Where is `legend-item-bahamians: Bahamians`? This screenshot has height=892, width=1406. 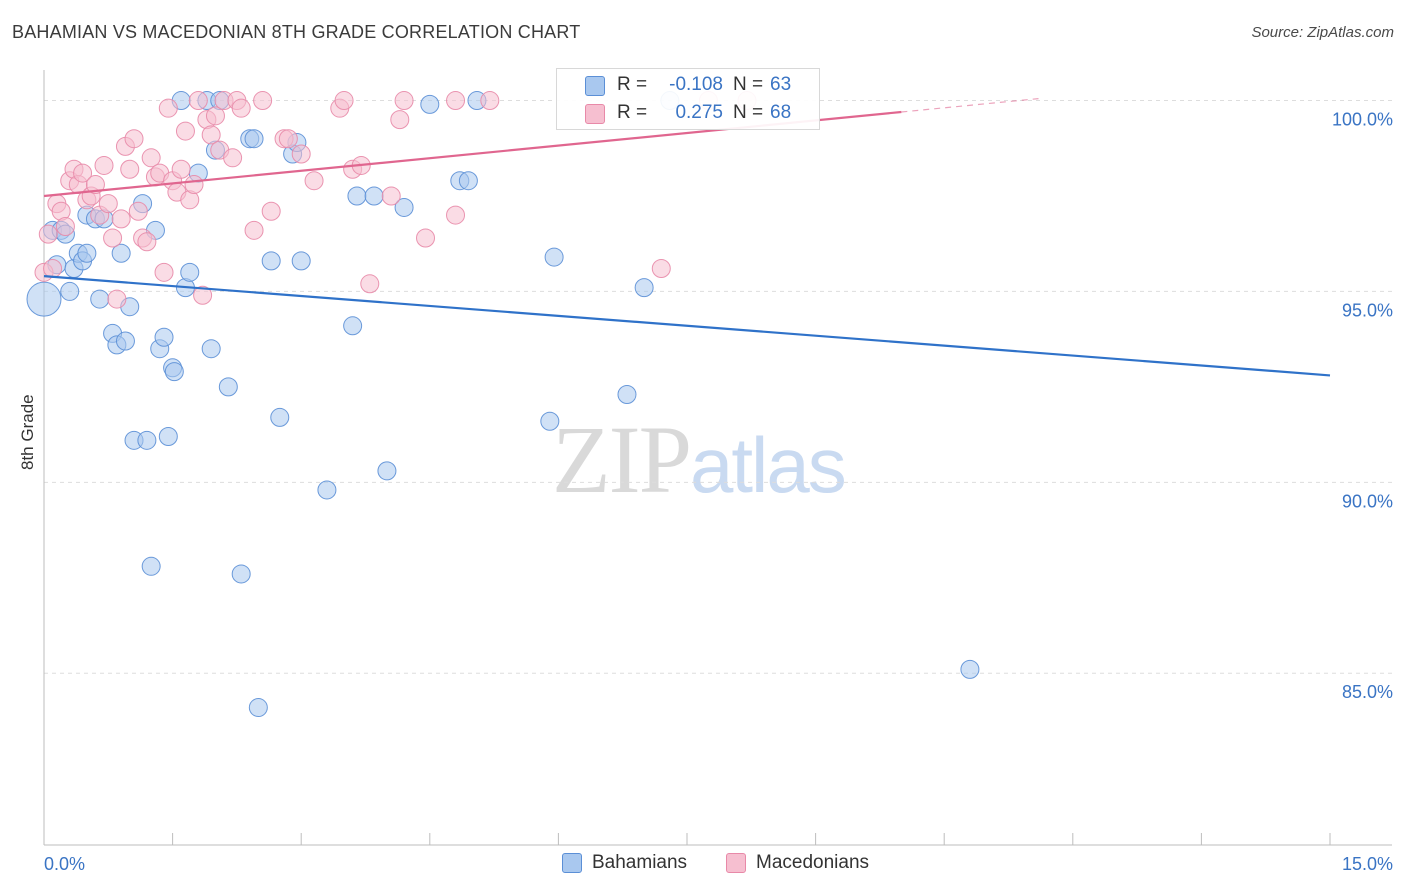 legend-item-bahamians: Bahamians is located at coordinates (624, 863).